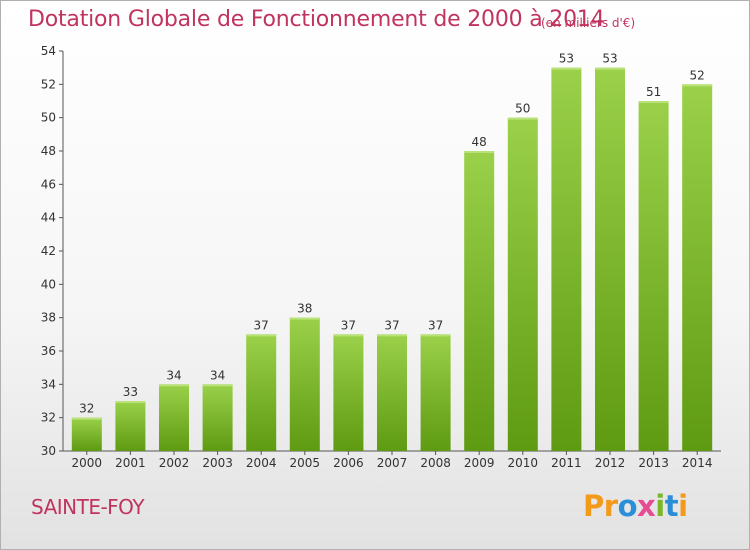 Image resolution: width=750 pixels, height=550 pixels. I want to click on y-tick-label: 54, so click(48, 51).